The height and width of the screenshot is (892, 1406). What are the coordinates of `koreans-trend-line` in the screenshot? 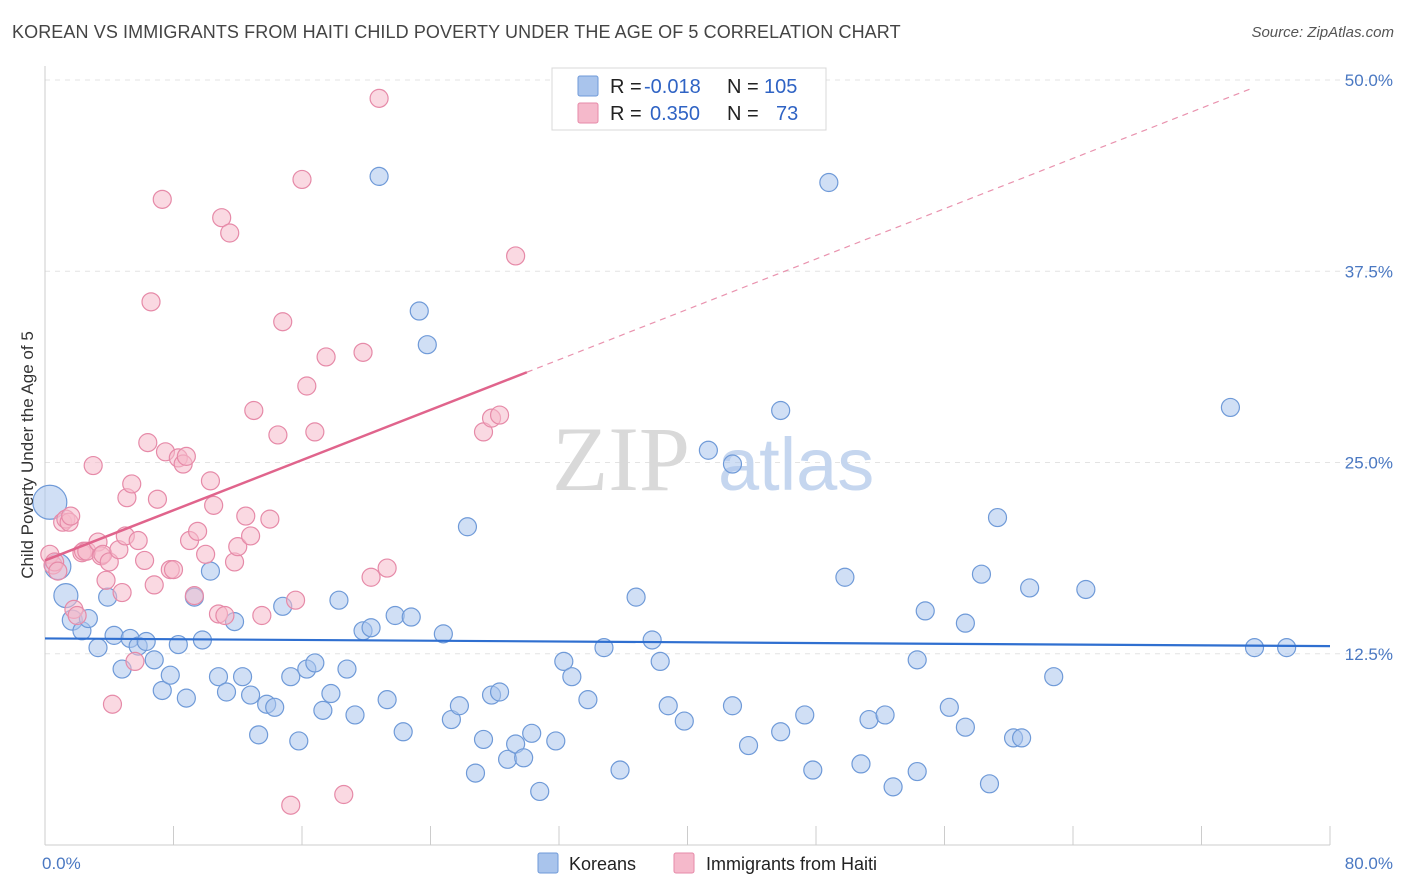 It's located at (687, 642).